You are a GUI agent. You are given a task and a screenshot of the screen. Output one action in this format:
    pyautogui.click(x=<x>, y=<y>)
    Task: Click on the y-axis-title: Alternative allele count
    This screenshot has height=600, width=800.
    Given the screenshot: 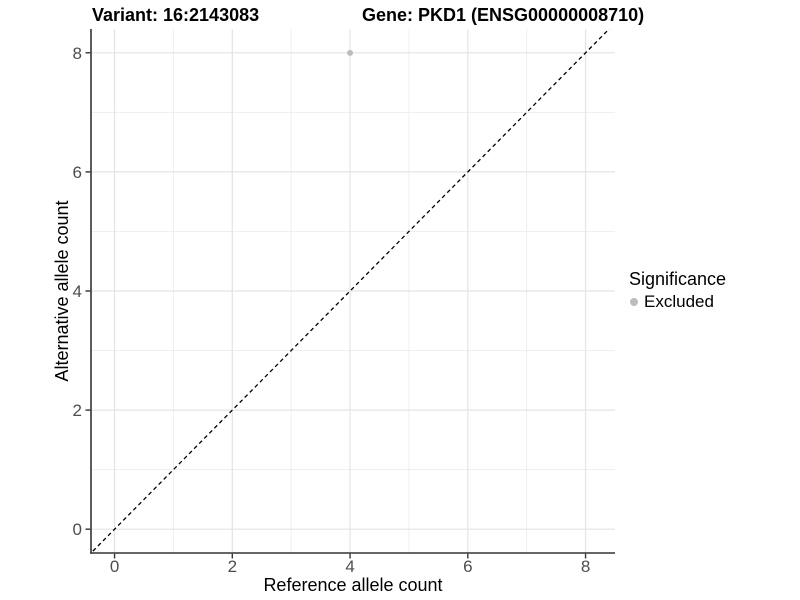 What is the action you would take?
    pyautogui.click(x=62, y=291)
    